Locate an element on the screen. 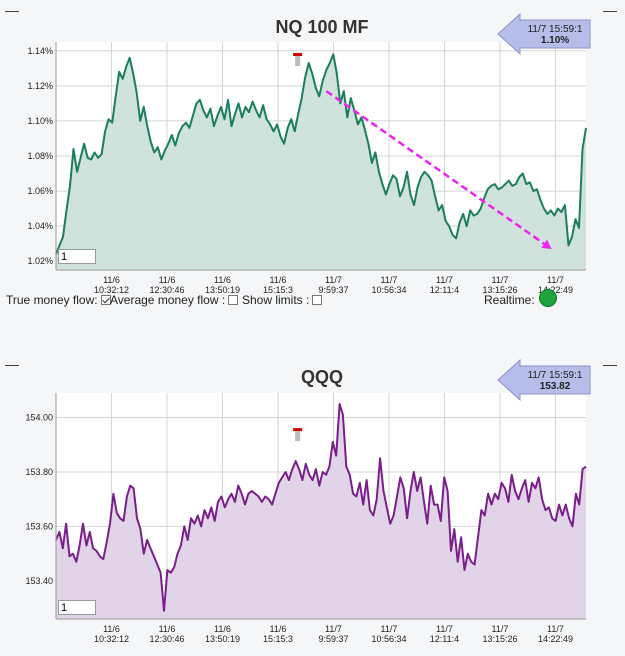 The height and width of the screenshot is (656, 625). y-tick-label: 153.40 is located at coordinates (39, 581).